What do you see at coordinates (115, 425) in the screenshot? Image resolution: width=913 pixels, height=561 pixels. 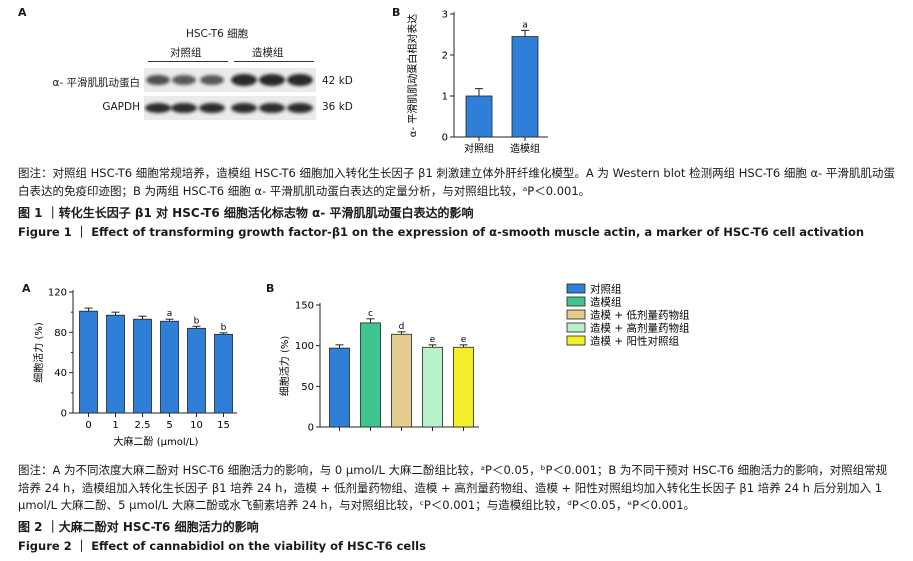 I see `fig2A-x-tick-label: 1` at bounding box center [115, 425].